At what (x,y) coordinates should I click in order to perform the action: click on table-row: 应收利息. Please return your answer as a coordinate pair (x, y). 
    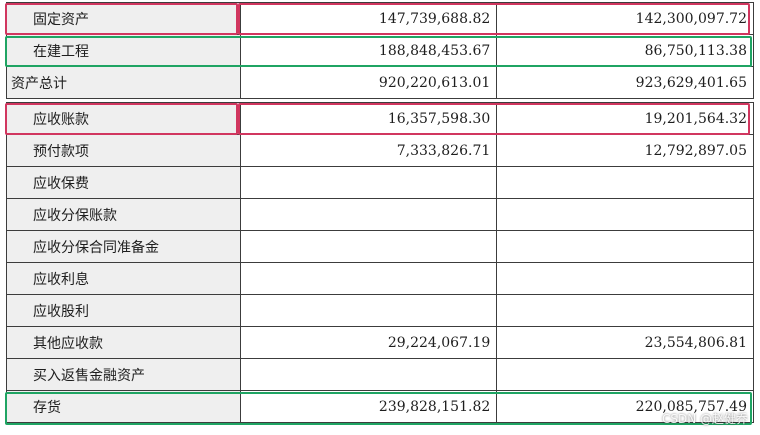
    Looking at the image, I should click on (380, 278).